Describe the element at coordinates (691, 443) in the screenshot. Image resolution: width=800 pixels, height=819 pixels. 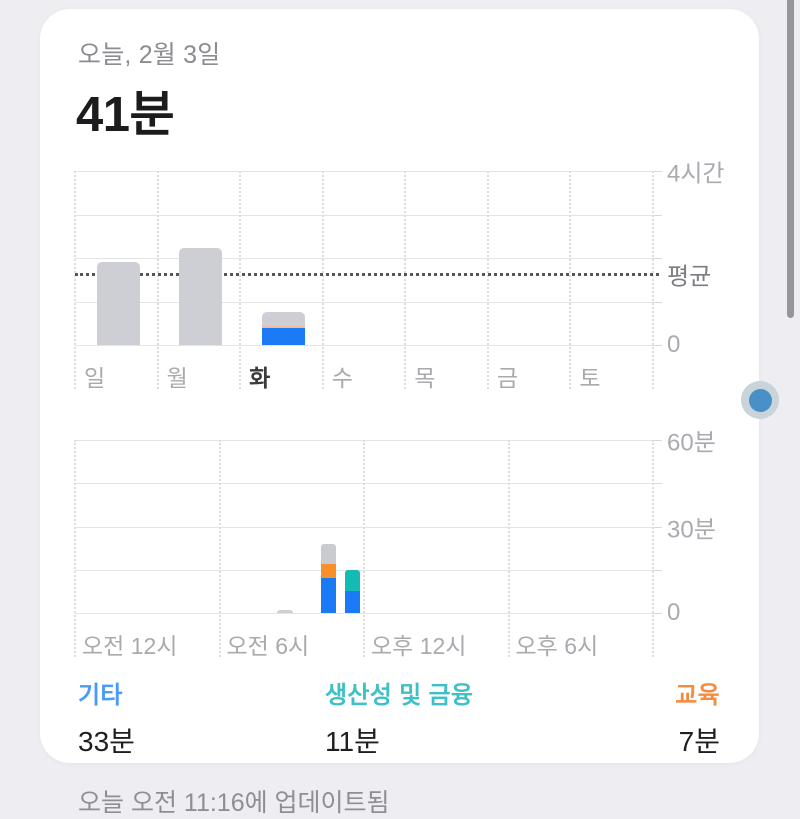
I see `y-axis-label: 60분` at that location.